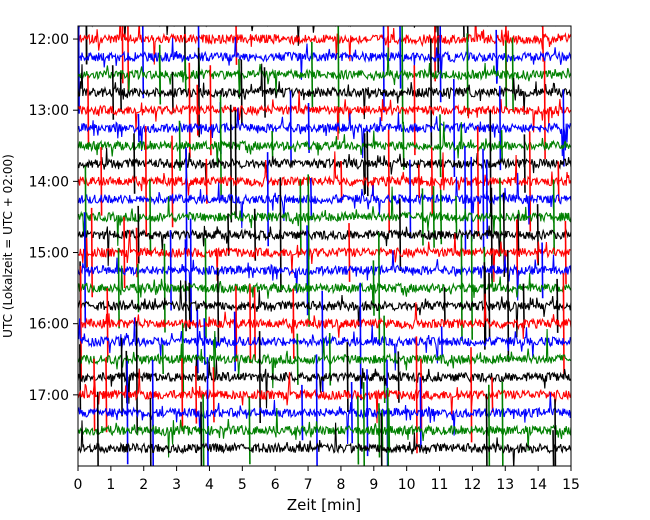  Describe the element at coordinates (49, 111) in the screenshot. I see `y-tick-label: 13:00` at that location.